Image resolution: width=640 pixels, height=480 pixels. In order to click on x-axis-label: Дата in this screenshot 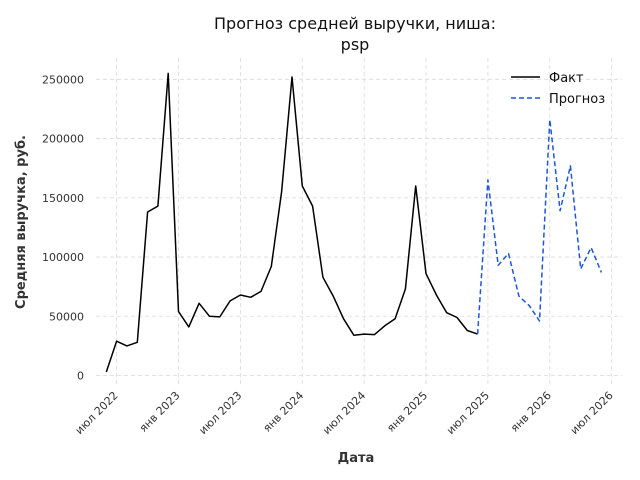, I will do `click(356, 458)`.